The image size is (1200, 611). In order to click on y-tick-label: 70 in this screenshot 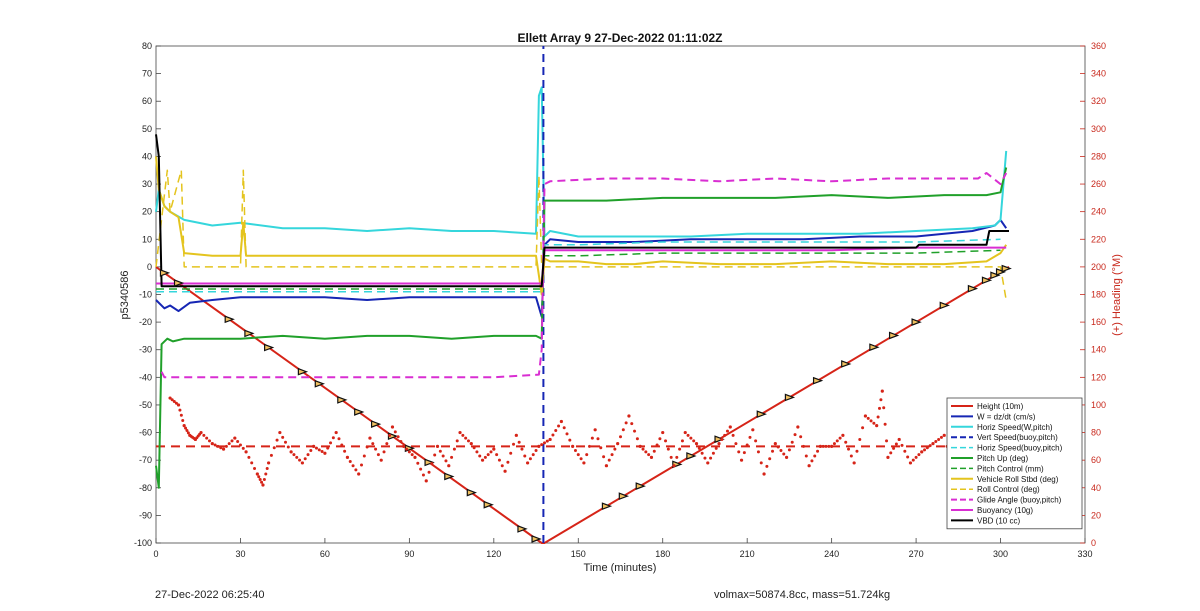, I will do `click(147, 74)`.